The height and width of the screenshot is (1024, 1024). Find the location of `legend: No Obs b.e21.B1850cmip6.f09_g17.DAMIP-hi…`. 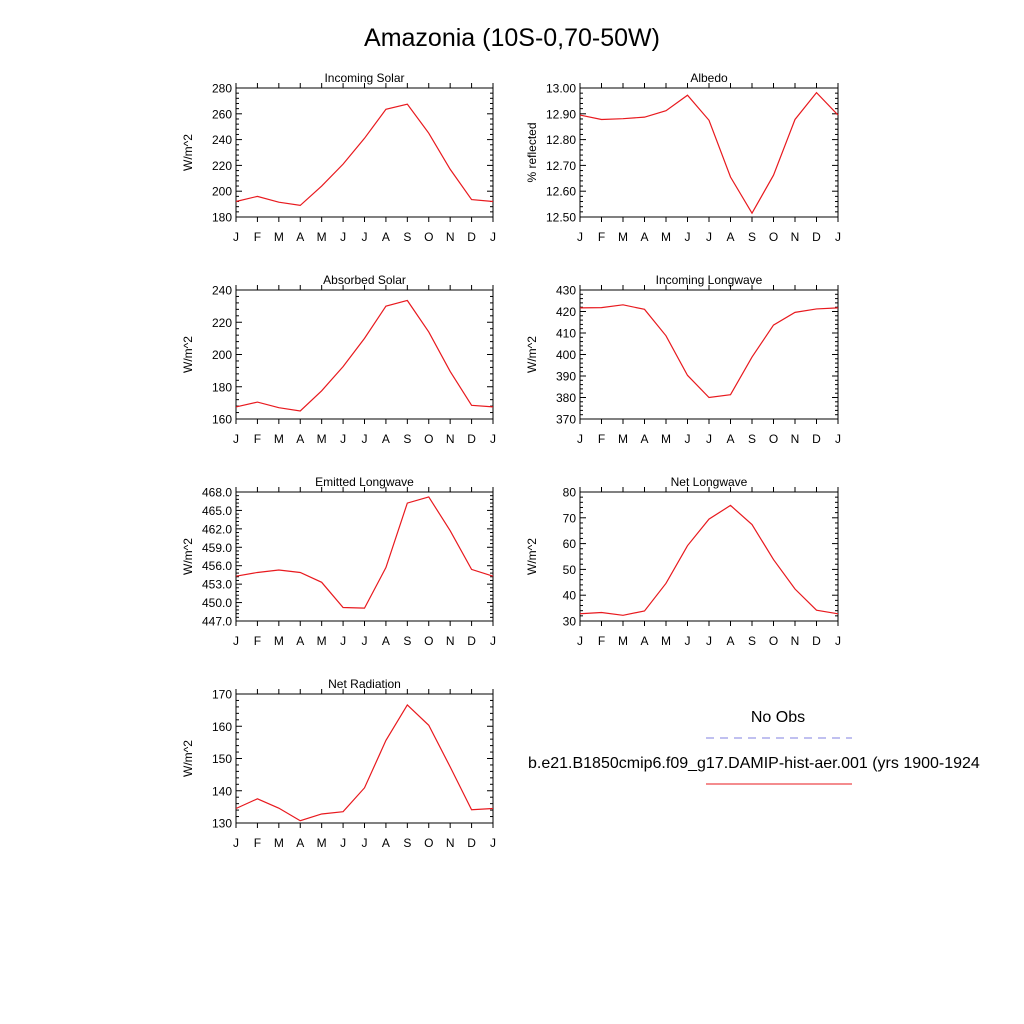

legend: No Obs b.e21.B1850cmip6.f09_g17.DAMIP-hi… is located at coordinates (754, 747).